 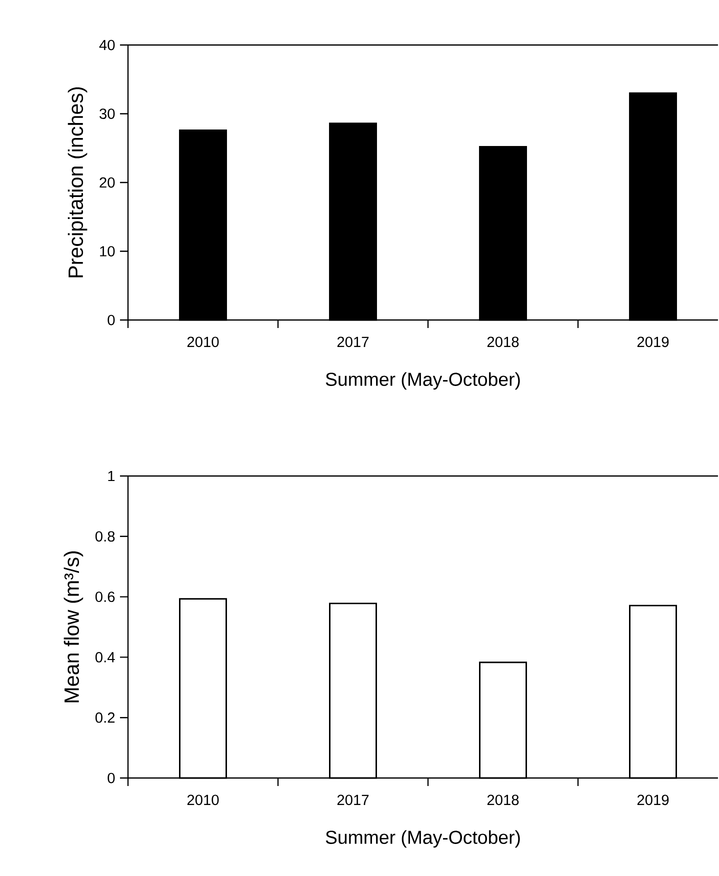 What do you see at coordinates (107, 45) in the screenshot?
I see `y-tick-label: 40` at bounding box center [107, 45].